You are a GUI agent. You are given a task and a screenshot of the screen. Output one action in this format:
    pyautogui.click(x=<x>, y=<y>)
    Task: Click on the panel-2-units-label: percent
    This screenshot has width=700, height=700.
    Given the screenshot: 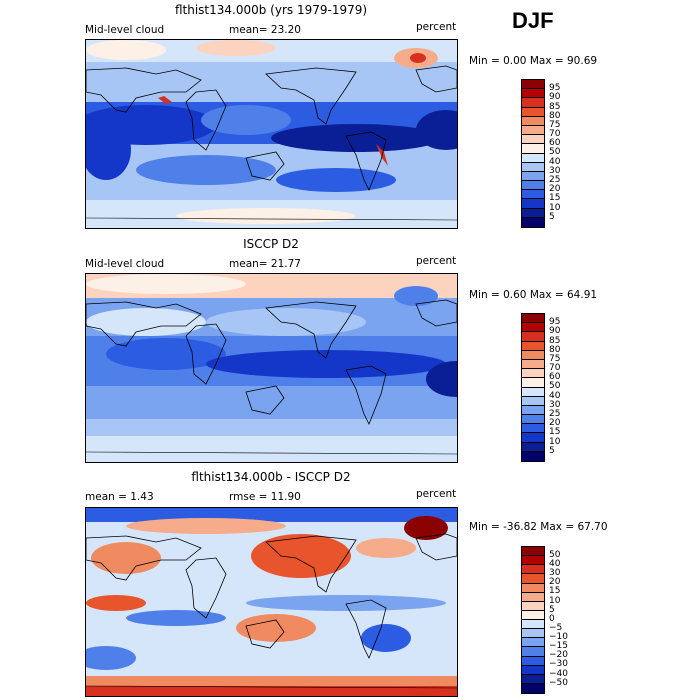 What is the action you would take?
    pyautogui.click(x=436, y=261)
    